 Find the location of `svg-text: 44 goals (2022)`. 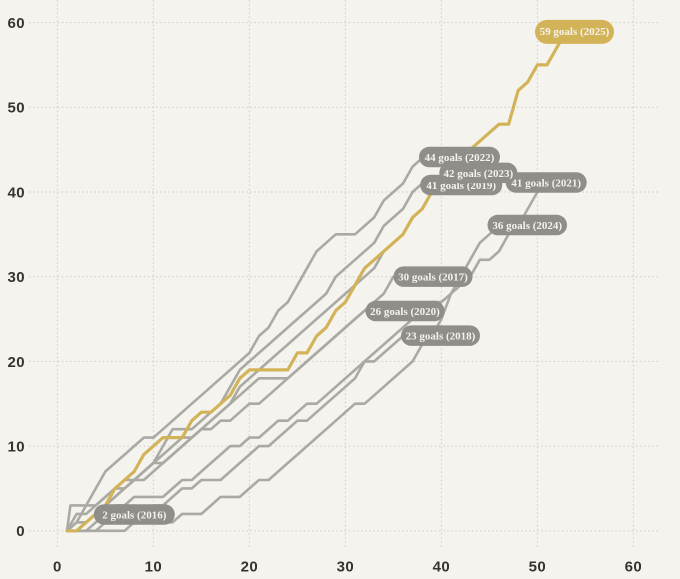

svg-text: 44 goals (2022) is located at coordinates (460, 158).